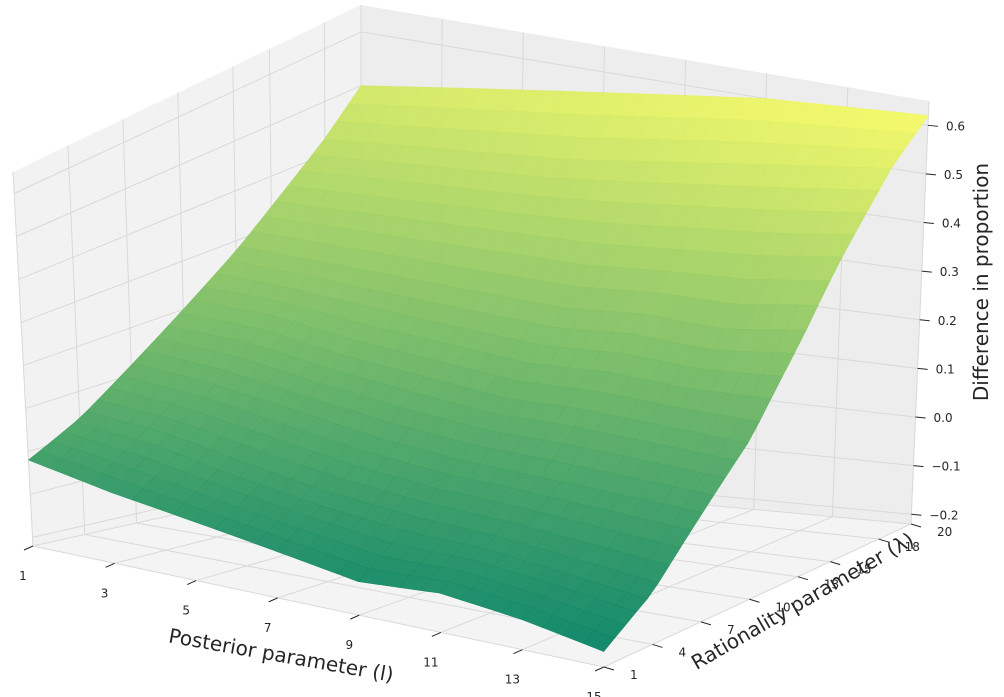 This screenshot has width=1004, height=697. What do you see at coordinates (268, 628) in the screenshot?
I see `x-tick-label: 7` at bounding box center [268, 628].